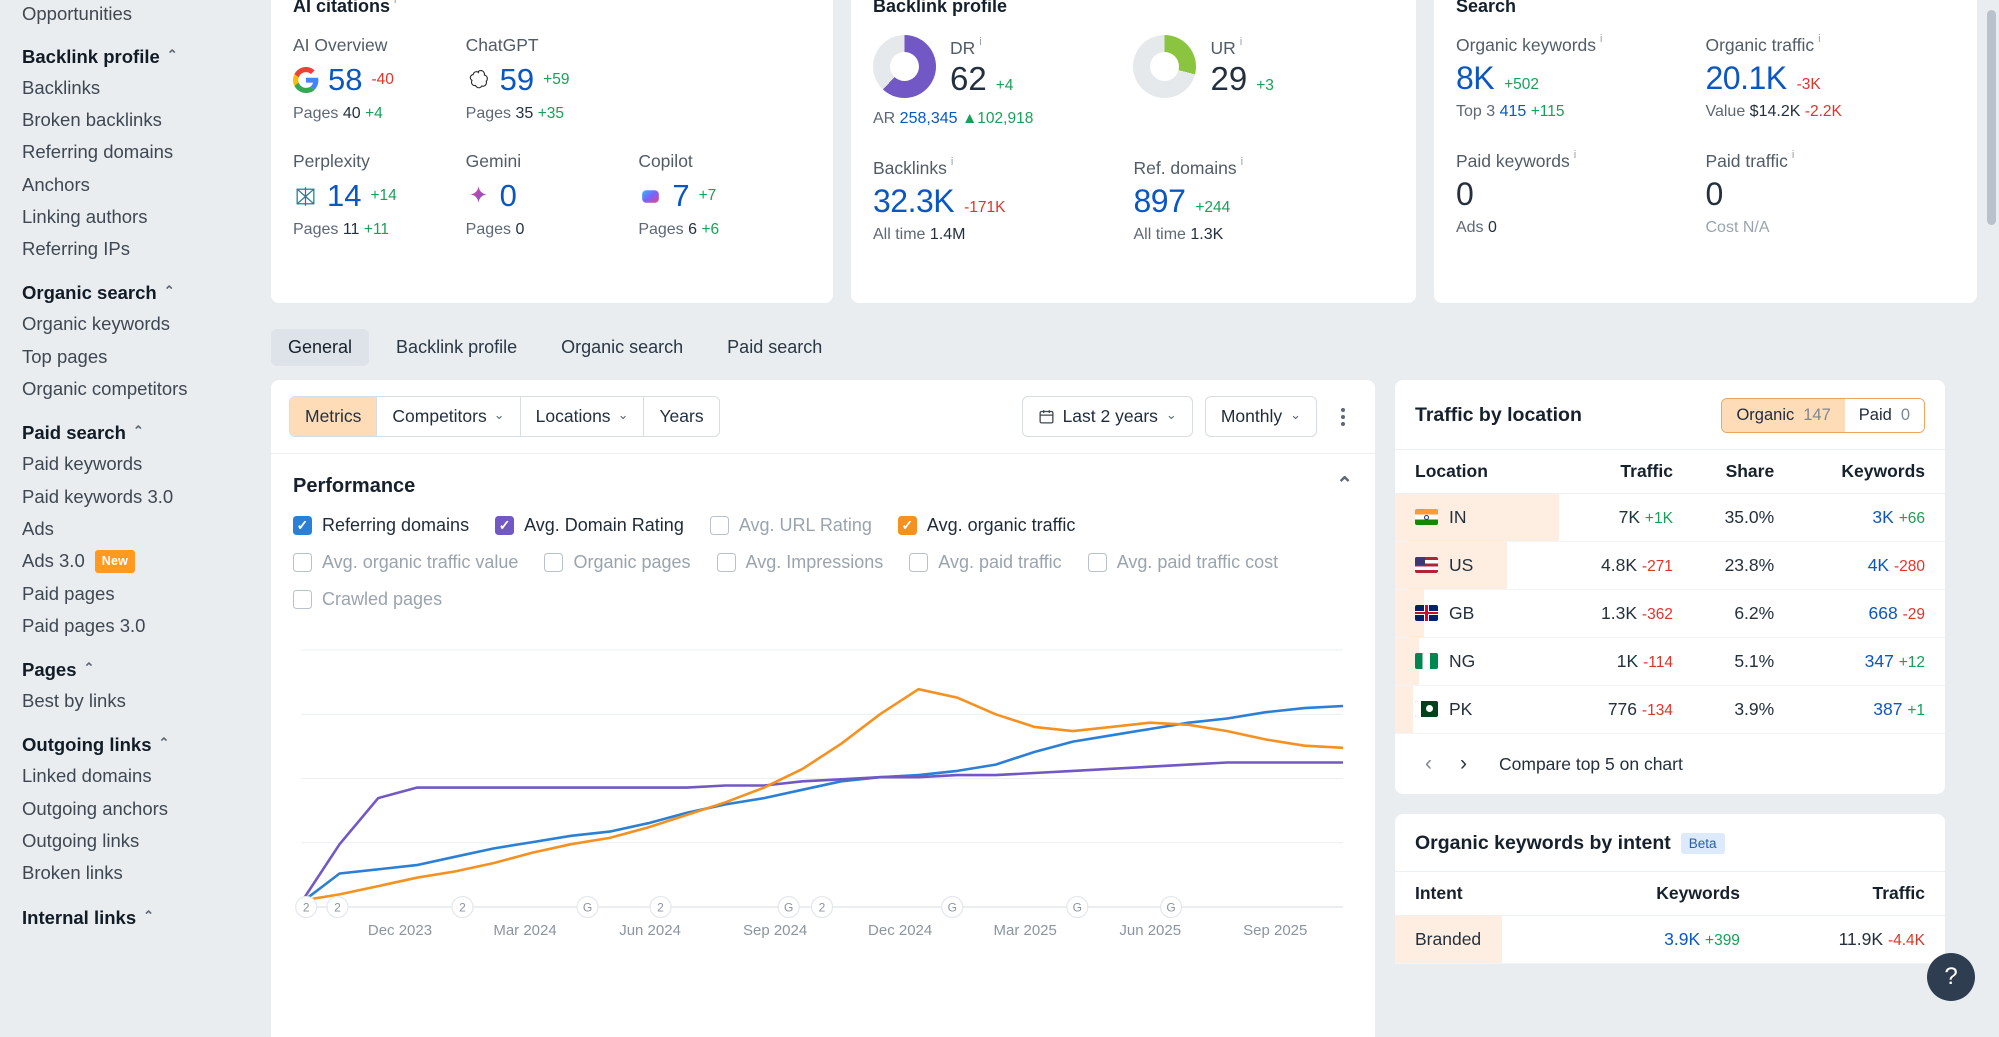  Describe the element at coordinates (105, 389) in the screenshot. I see `sidebar-item-label: Organic competitors` at that location.